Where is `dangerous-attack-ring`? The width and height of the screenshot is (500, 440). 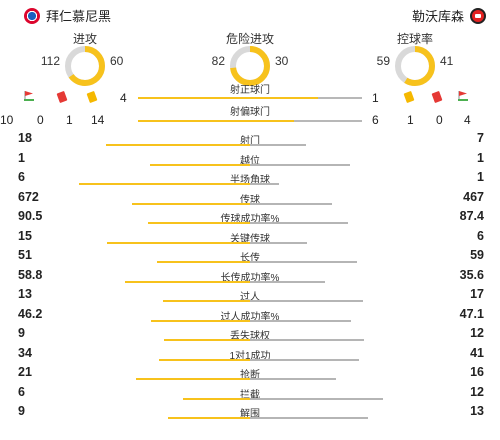
dangerous-attack-ring is located at coordinates (250, 66).